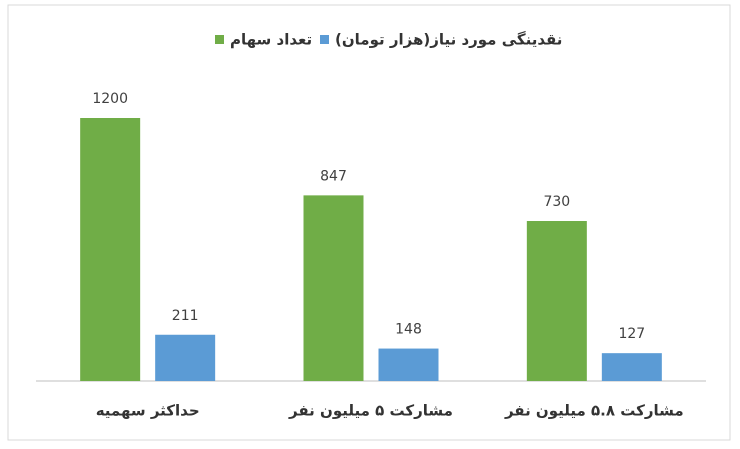 The height and width of the screenshot is (449, 740). I want to click on legend-label: نقدینگی مورد نیاز(هزار تومان), so click(448, 40).